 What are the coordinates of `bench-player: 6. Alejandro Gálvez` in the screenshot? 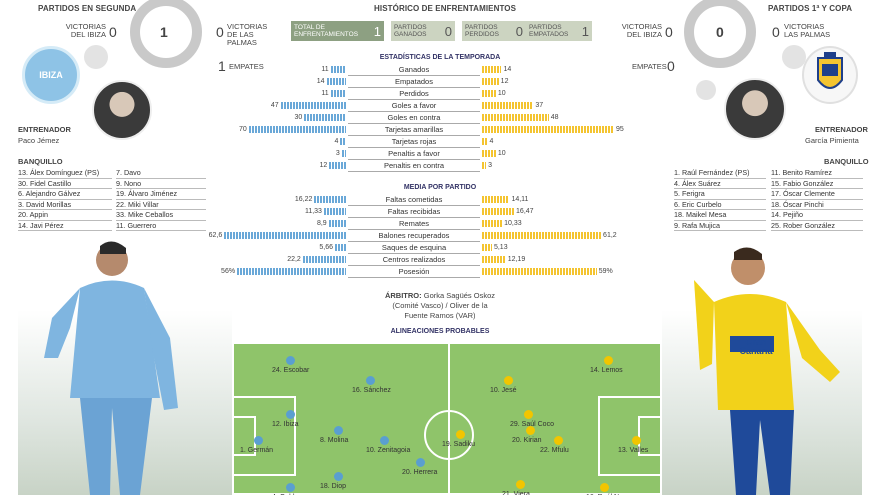 It's located at (65, 194).